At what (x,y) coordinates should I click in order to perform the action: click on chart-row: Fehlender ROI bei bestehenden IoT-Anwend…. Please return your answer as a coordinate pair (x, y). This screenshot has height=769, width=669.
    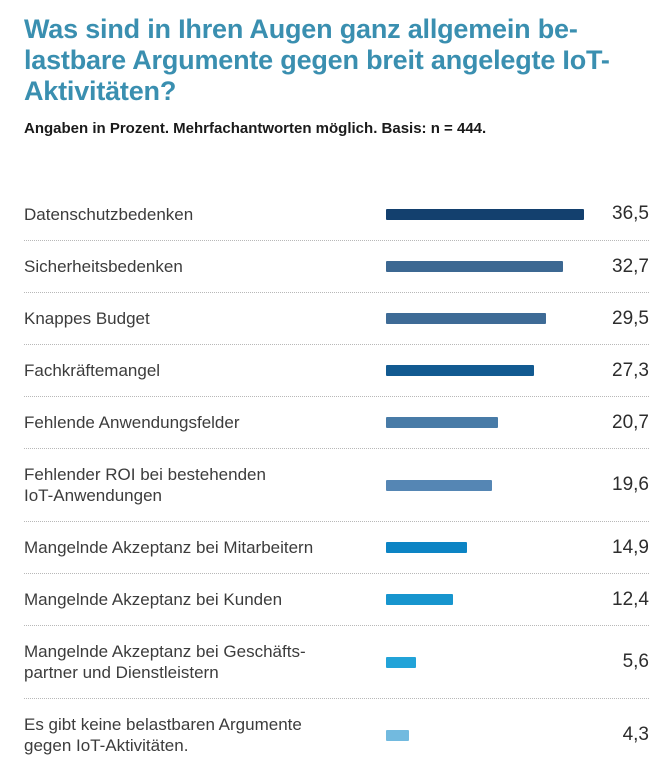
    Looking at the image, I should click on (336, 484).